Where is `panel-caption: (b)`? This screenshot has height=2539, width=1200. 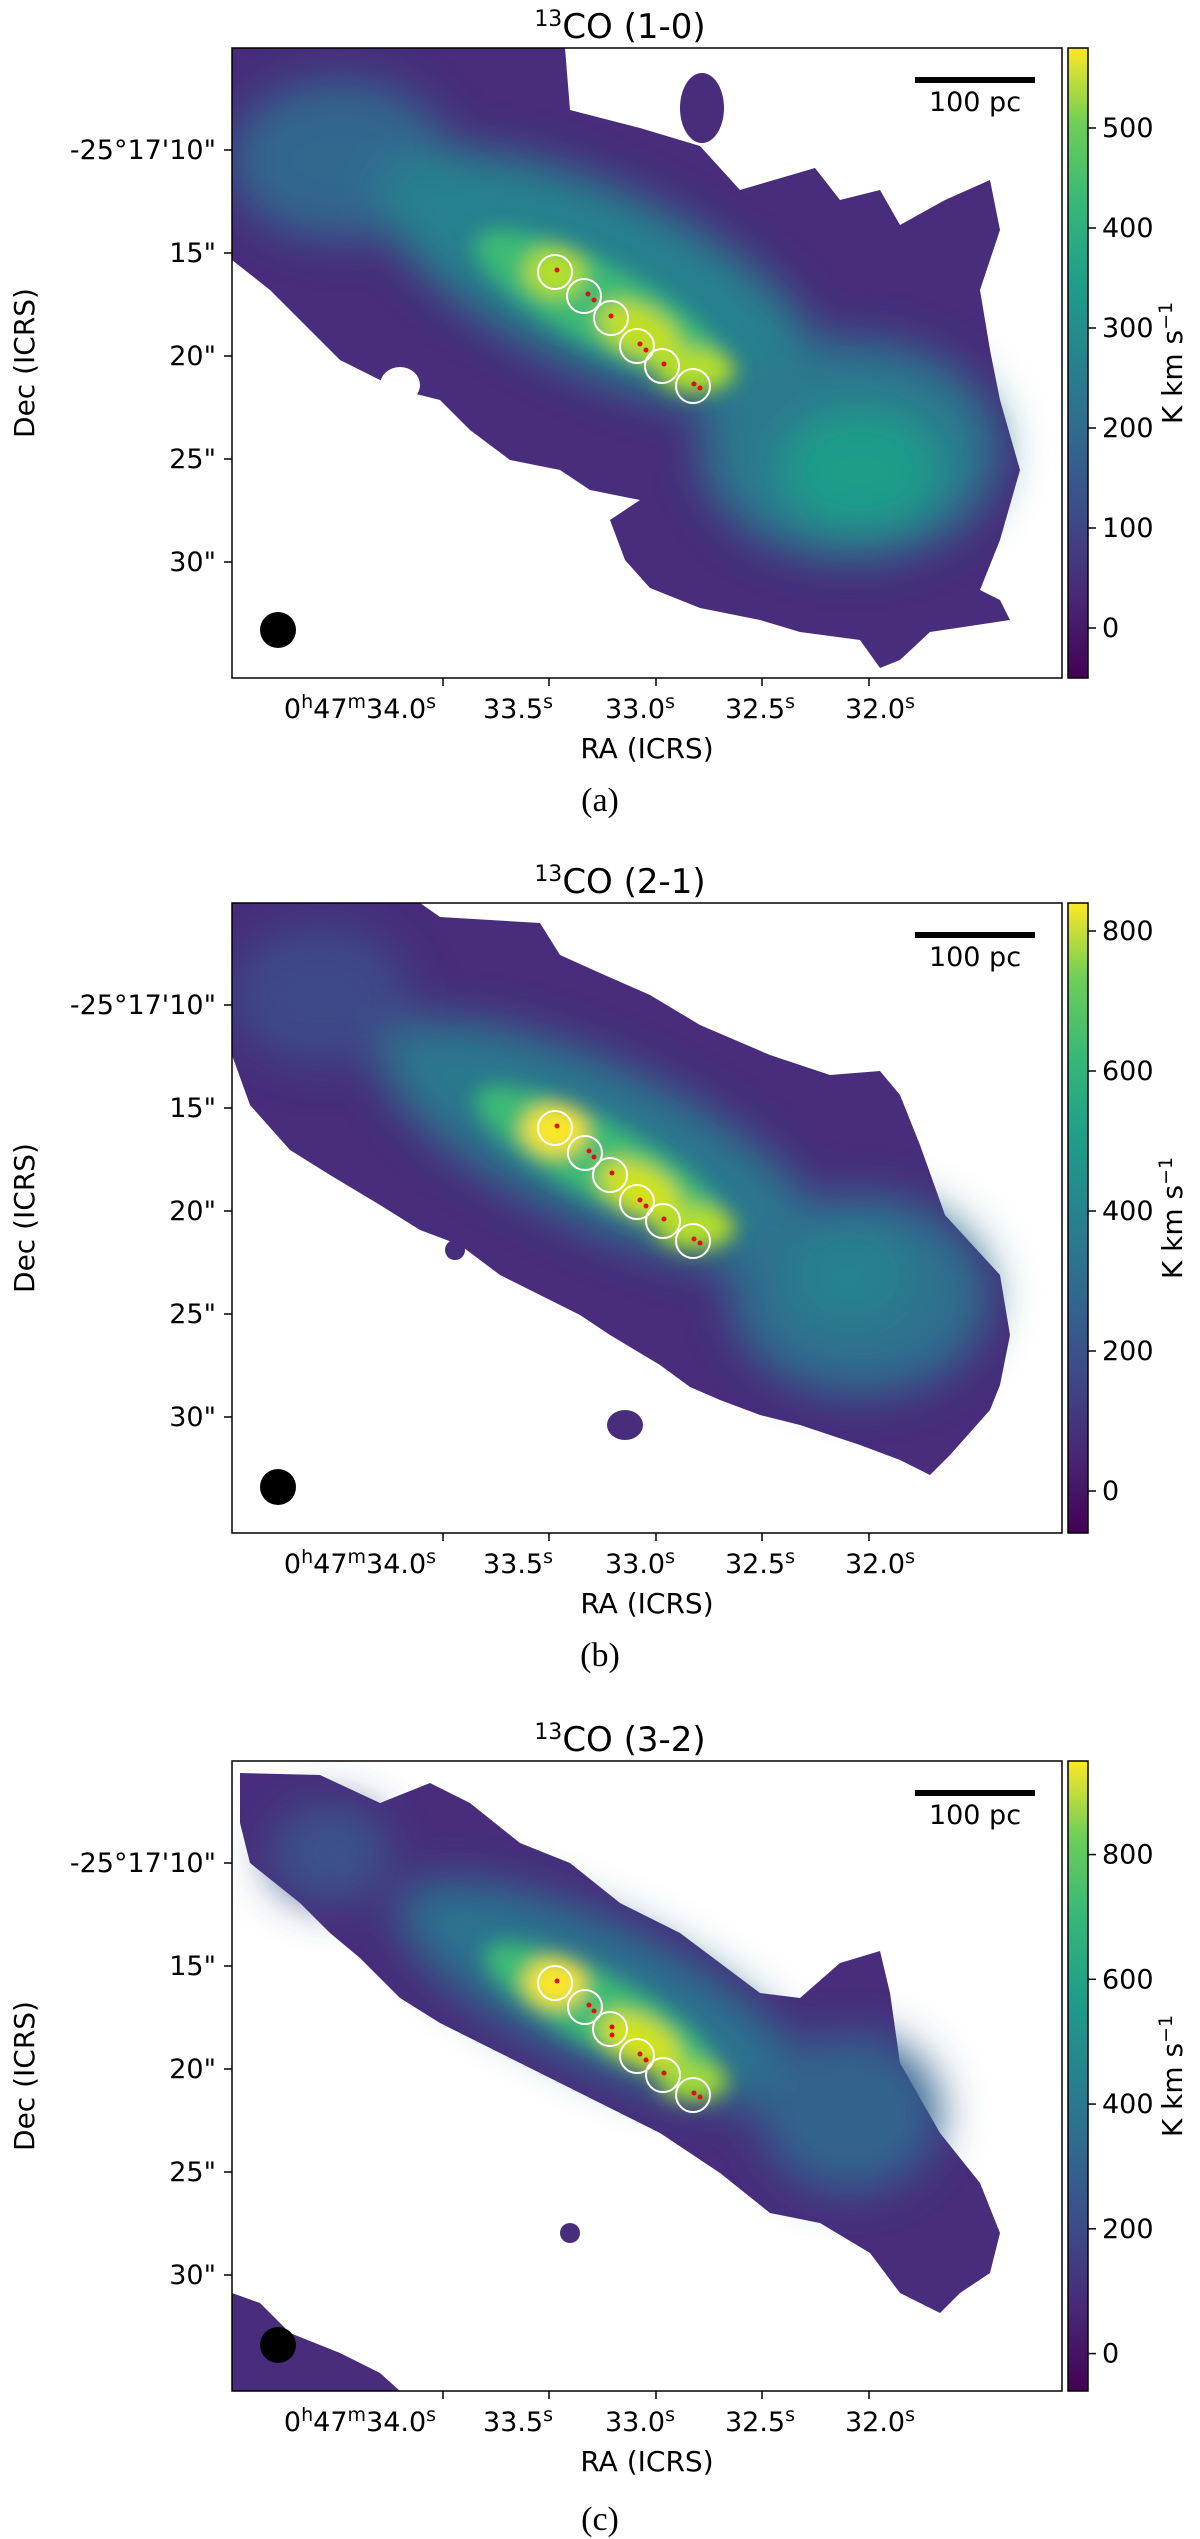 panel-caption: (b) is located at coordinates (600, 1655).